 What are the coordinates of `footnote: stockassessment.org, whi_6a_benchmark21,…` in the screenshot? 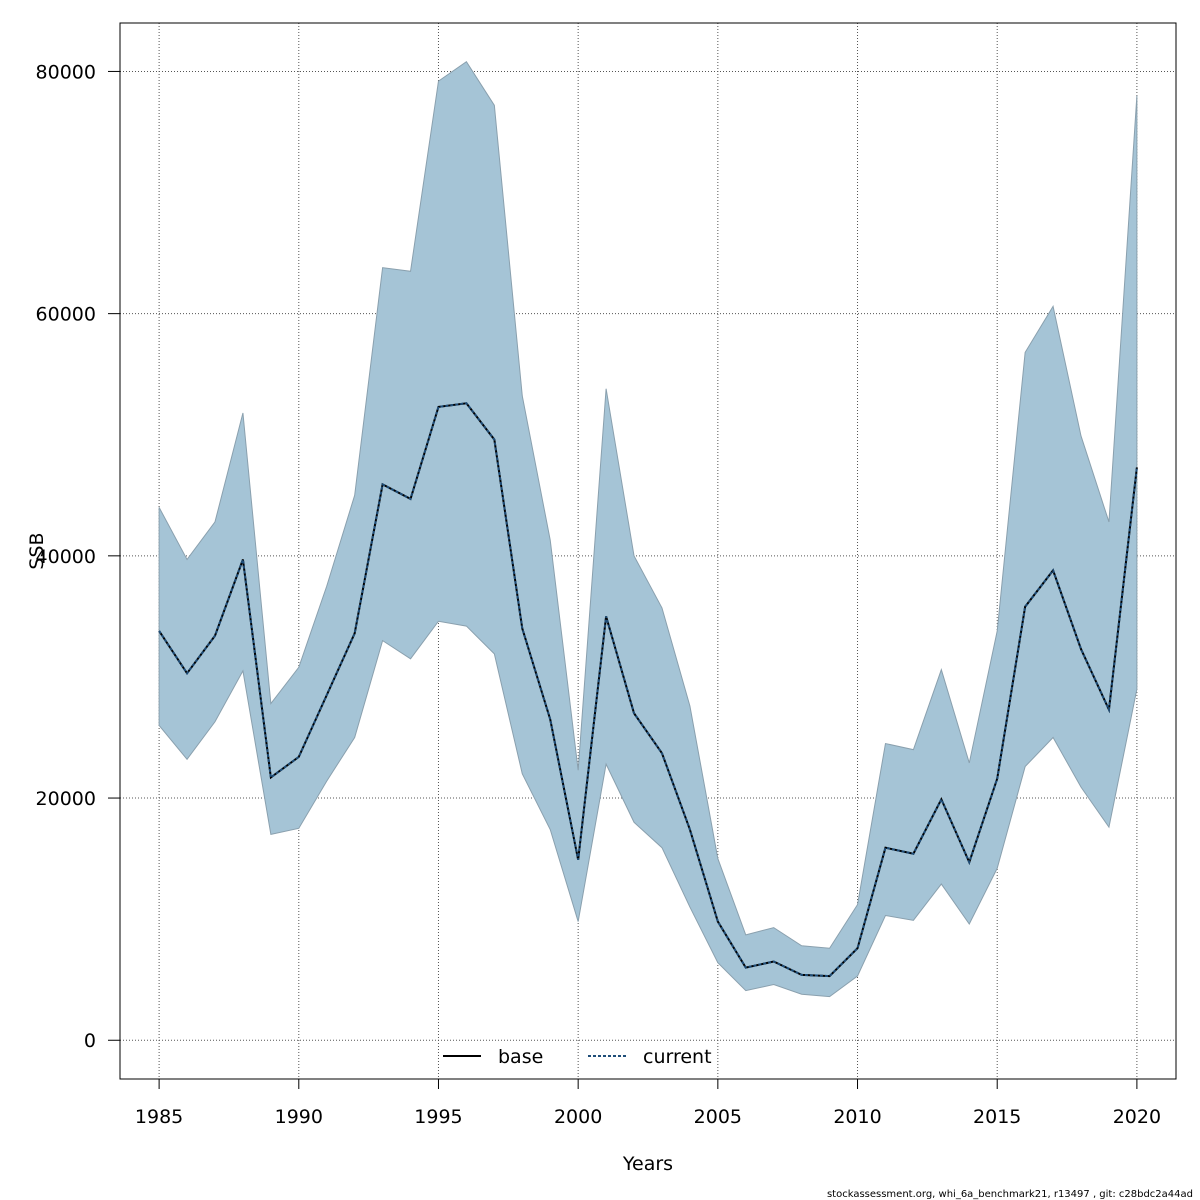 It's located at (1010, 1194).